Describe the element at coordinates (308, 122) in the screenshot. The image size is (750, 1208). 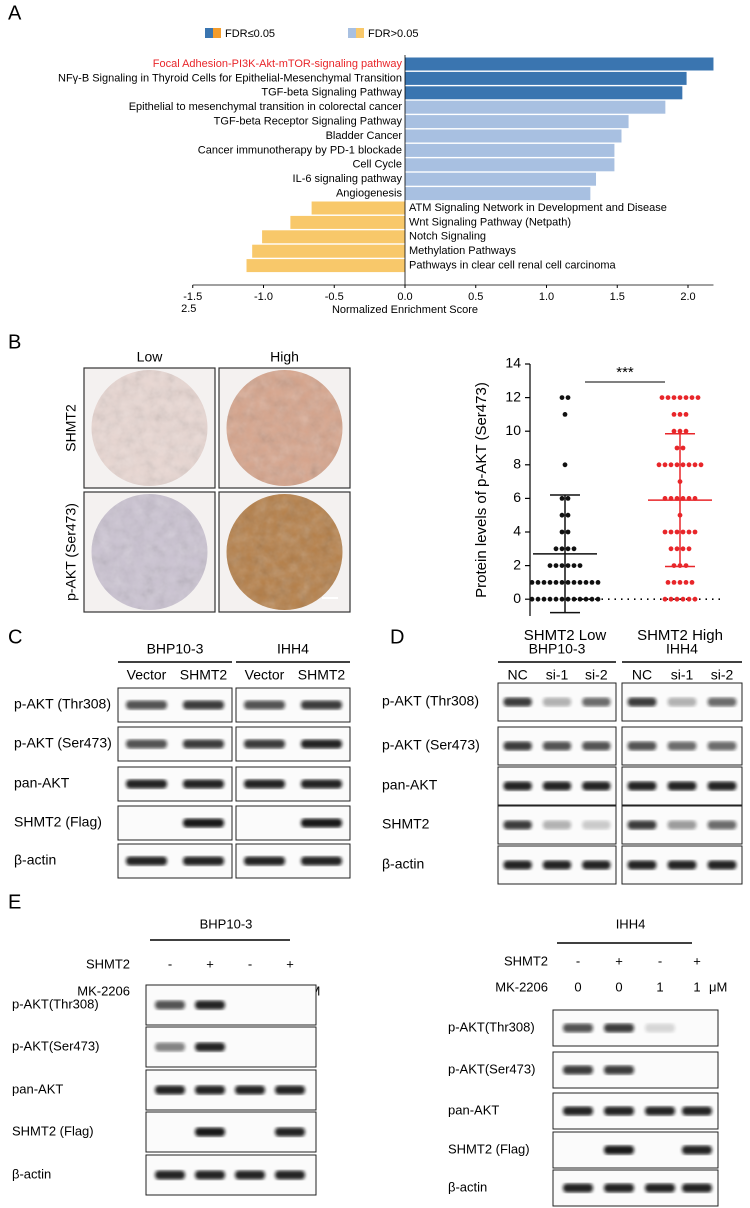
I see `category-label: TGF-beta Receptor Signaling Pathway` at that location.